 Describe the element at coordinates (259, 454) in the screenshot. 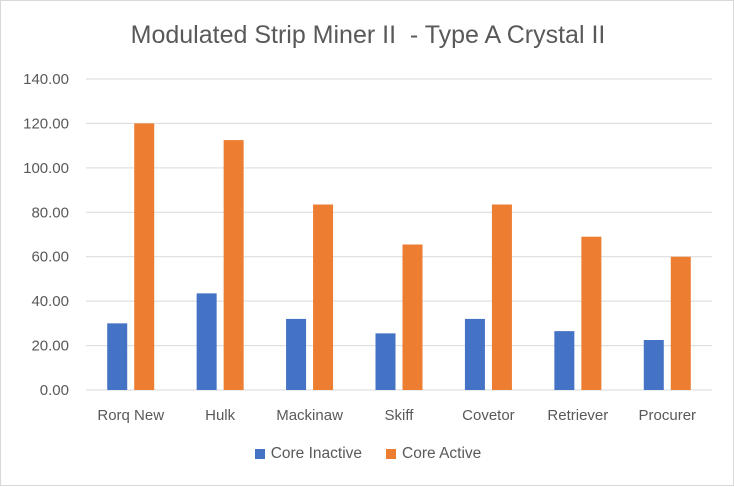

I see `legend-swatch-core-inactive` at that location.